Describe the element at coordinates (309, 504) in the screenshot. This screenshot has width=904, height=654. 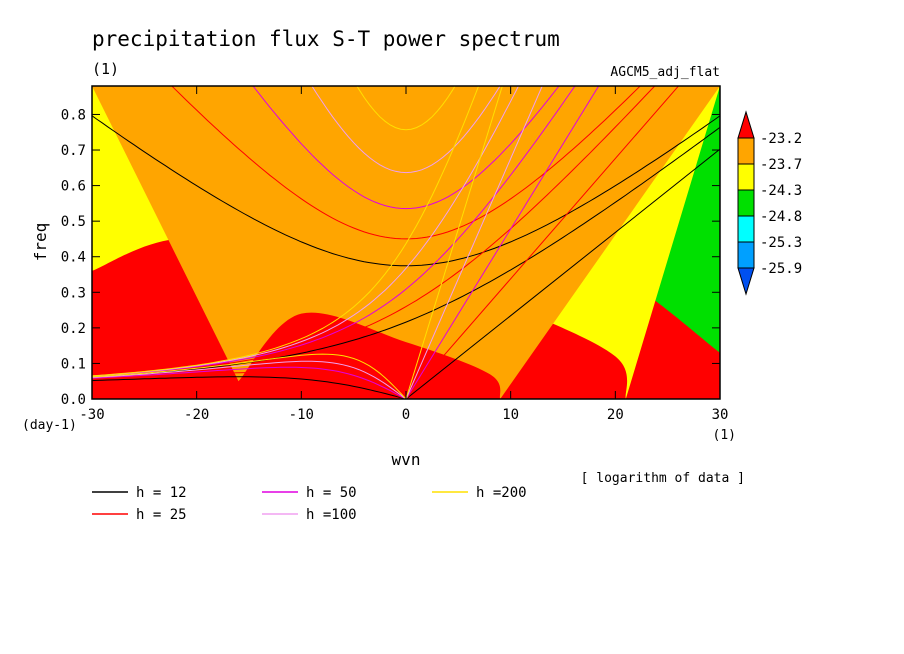
I see `legend: h = 12 h = 25 h = 50 h =100 h =200` at that location.